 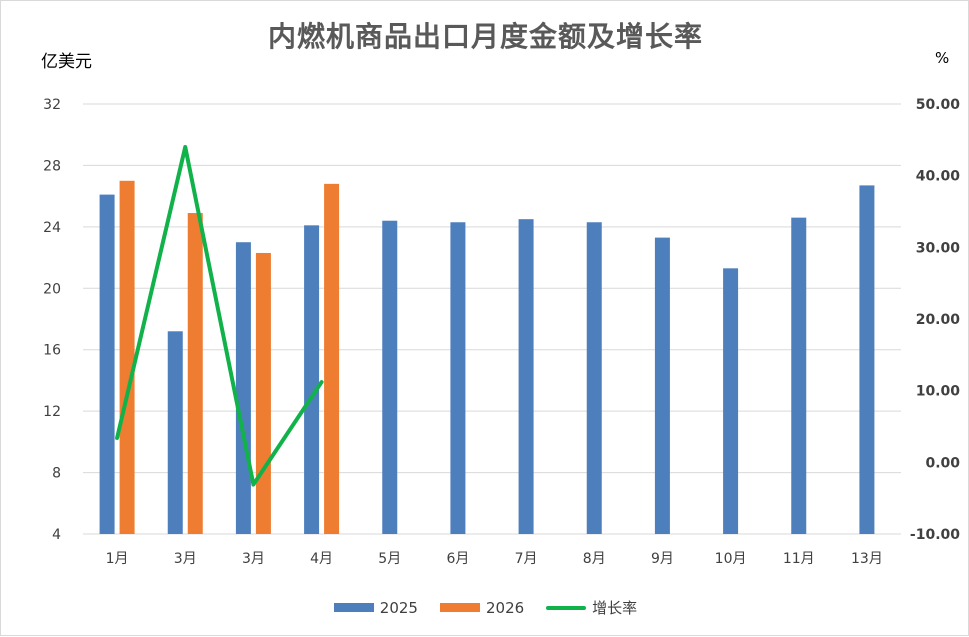 I want to click on legend-label-2025: 2025, so click(x=398, y=607).